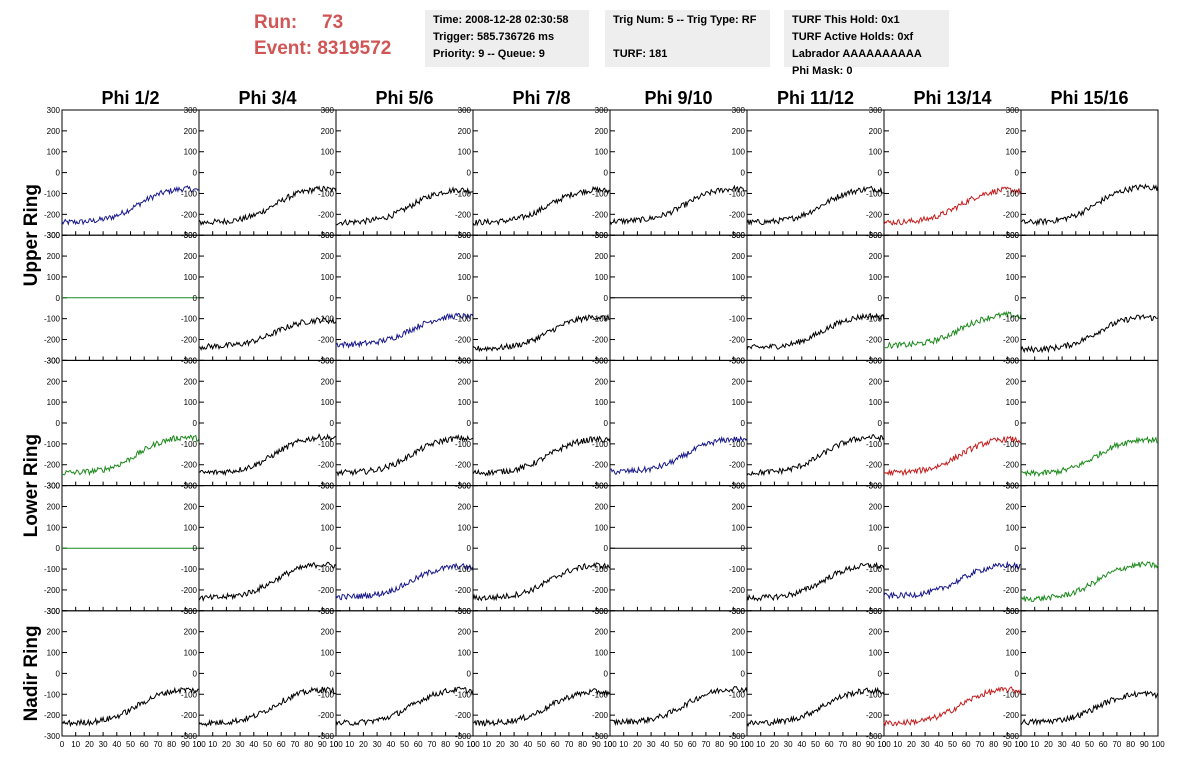 The width and height of the screenshot is (1196, 772). I want to click on priority-text: Priority: 9 -- Queue: 9, so click(489, 54).